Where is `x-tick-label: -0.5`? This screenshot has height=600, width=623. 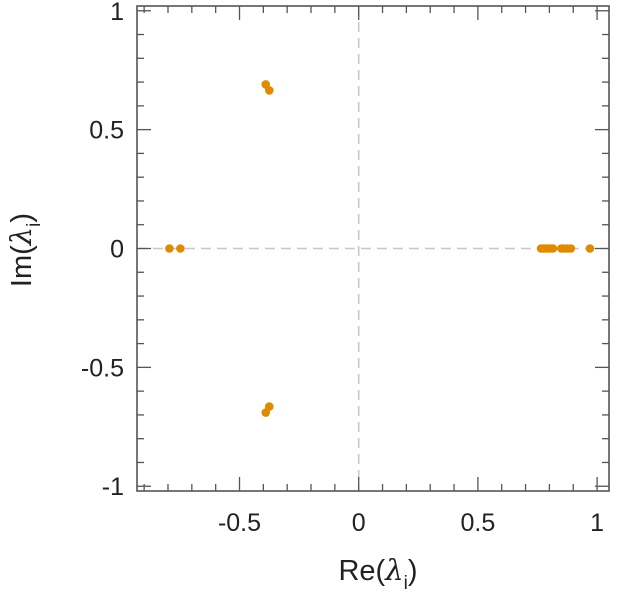 x-tick-label: -0.5 is located at coordinates (239, 523).